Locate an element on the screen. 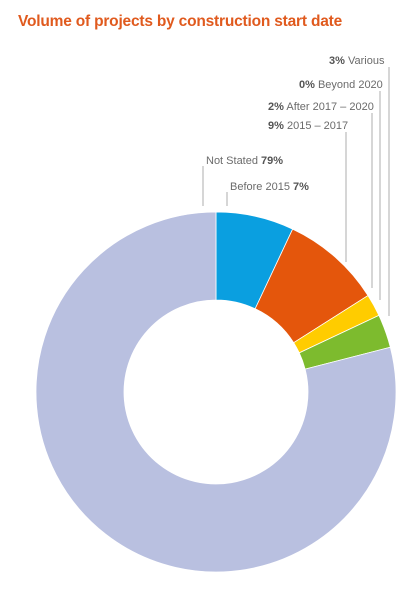  slice-label: Before 2015 7% is located at coordinates (269, 187).